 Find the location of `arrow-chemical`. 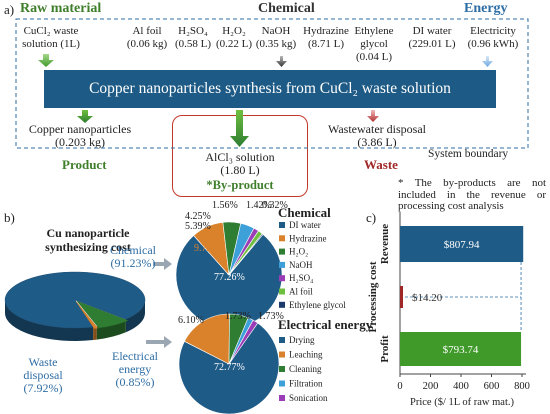

arrow-chemical is located at coordinates (281, 61).